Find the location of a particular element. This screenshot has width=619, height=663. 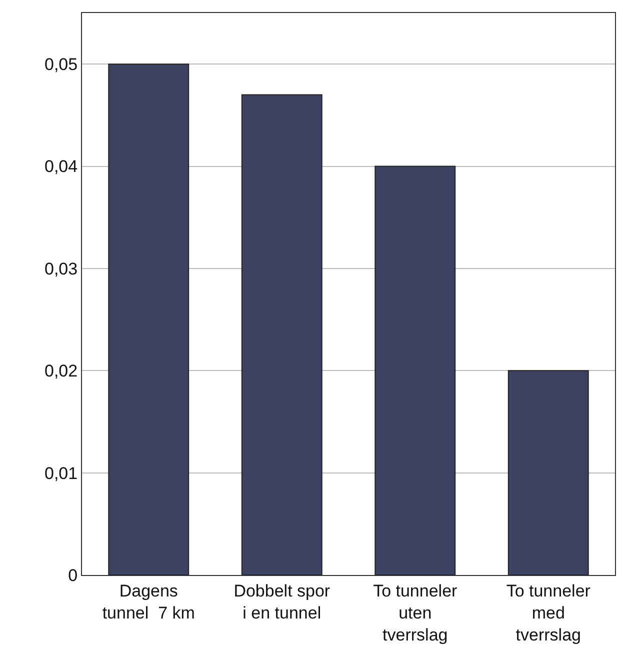

y-tick-label: 0,03 is located at coordinates (61, 268).